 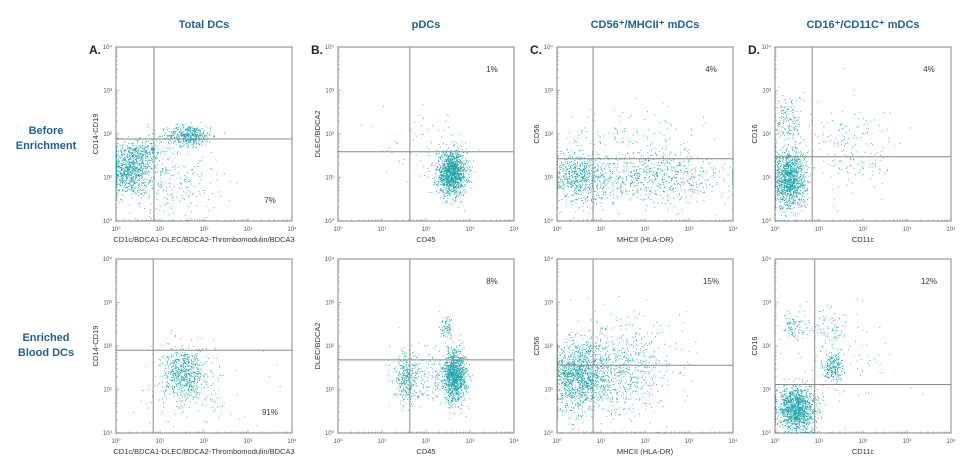 What do you see at coordinates (548, 179) in the screenshot?
I see `y-tick-label: 10¹` at bounding box center [548, 179].